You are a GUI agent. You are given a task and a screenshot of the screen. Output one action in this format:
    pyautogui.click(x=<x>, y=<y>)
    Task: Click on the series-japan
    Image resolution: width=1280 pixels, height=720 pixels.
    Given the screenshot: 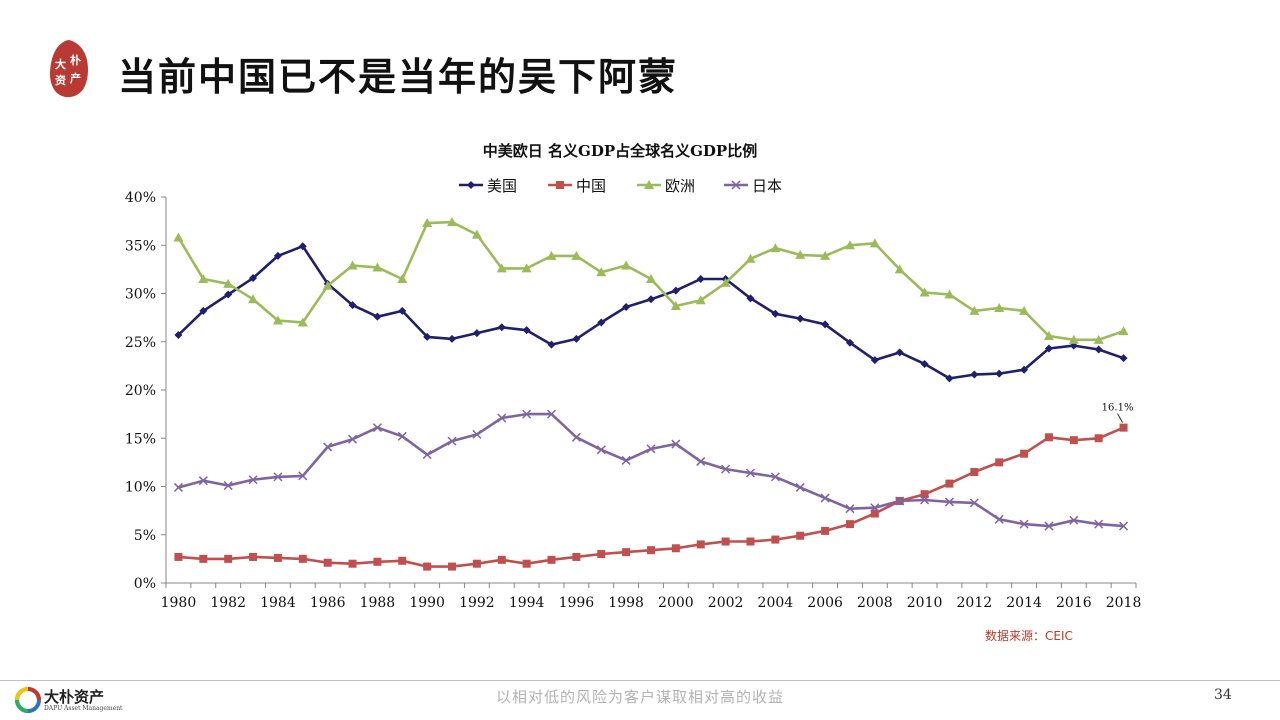 What is the action you would take?
    pyautogui.click(x=651, y=470)
    